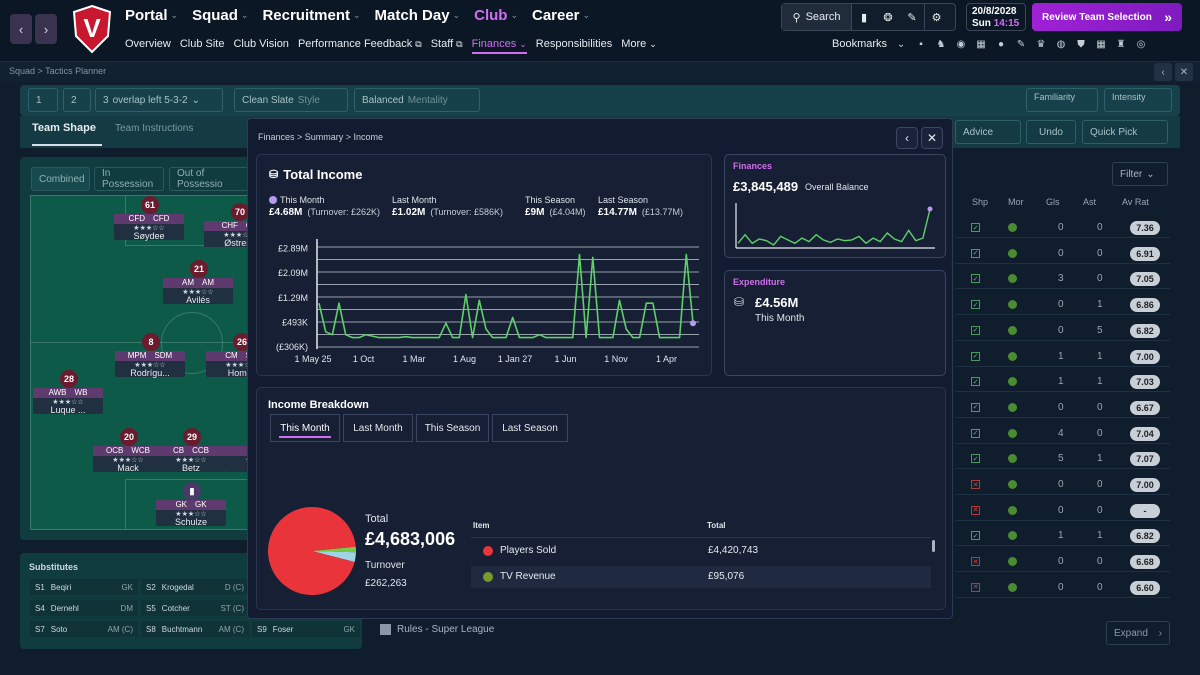  What do you see at coordinates (1051, 132) in the screenshot?
I see `undo-button: Undo` at bounding box center [1051, 132].